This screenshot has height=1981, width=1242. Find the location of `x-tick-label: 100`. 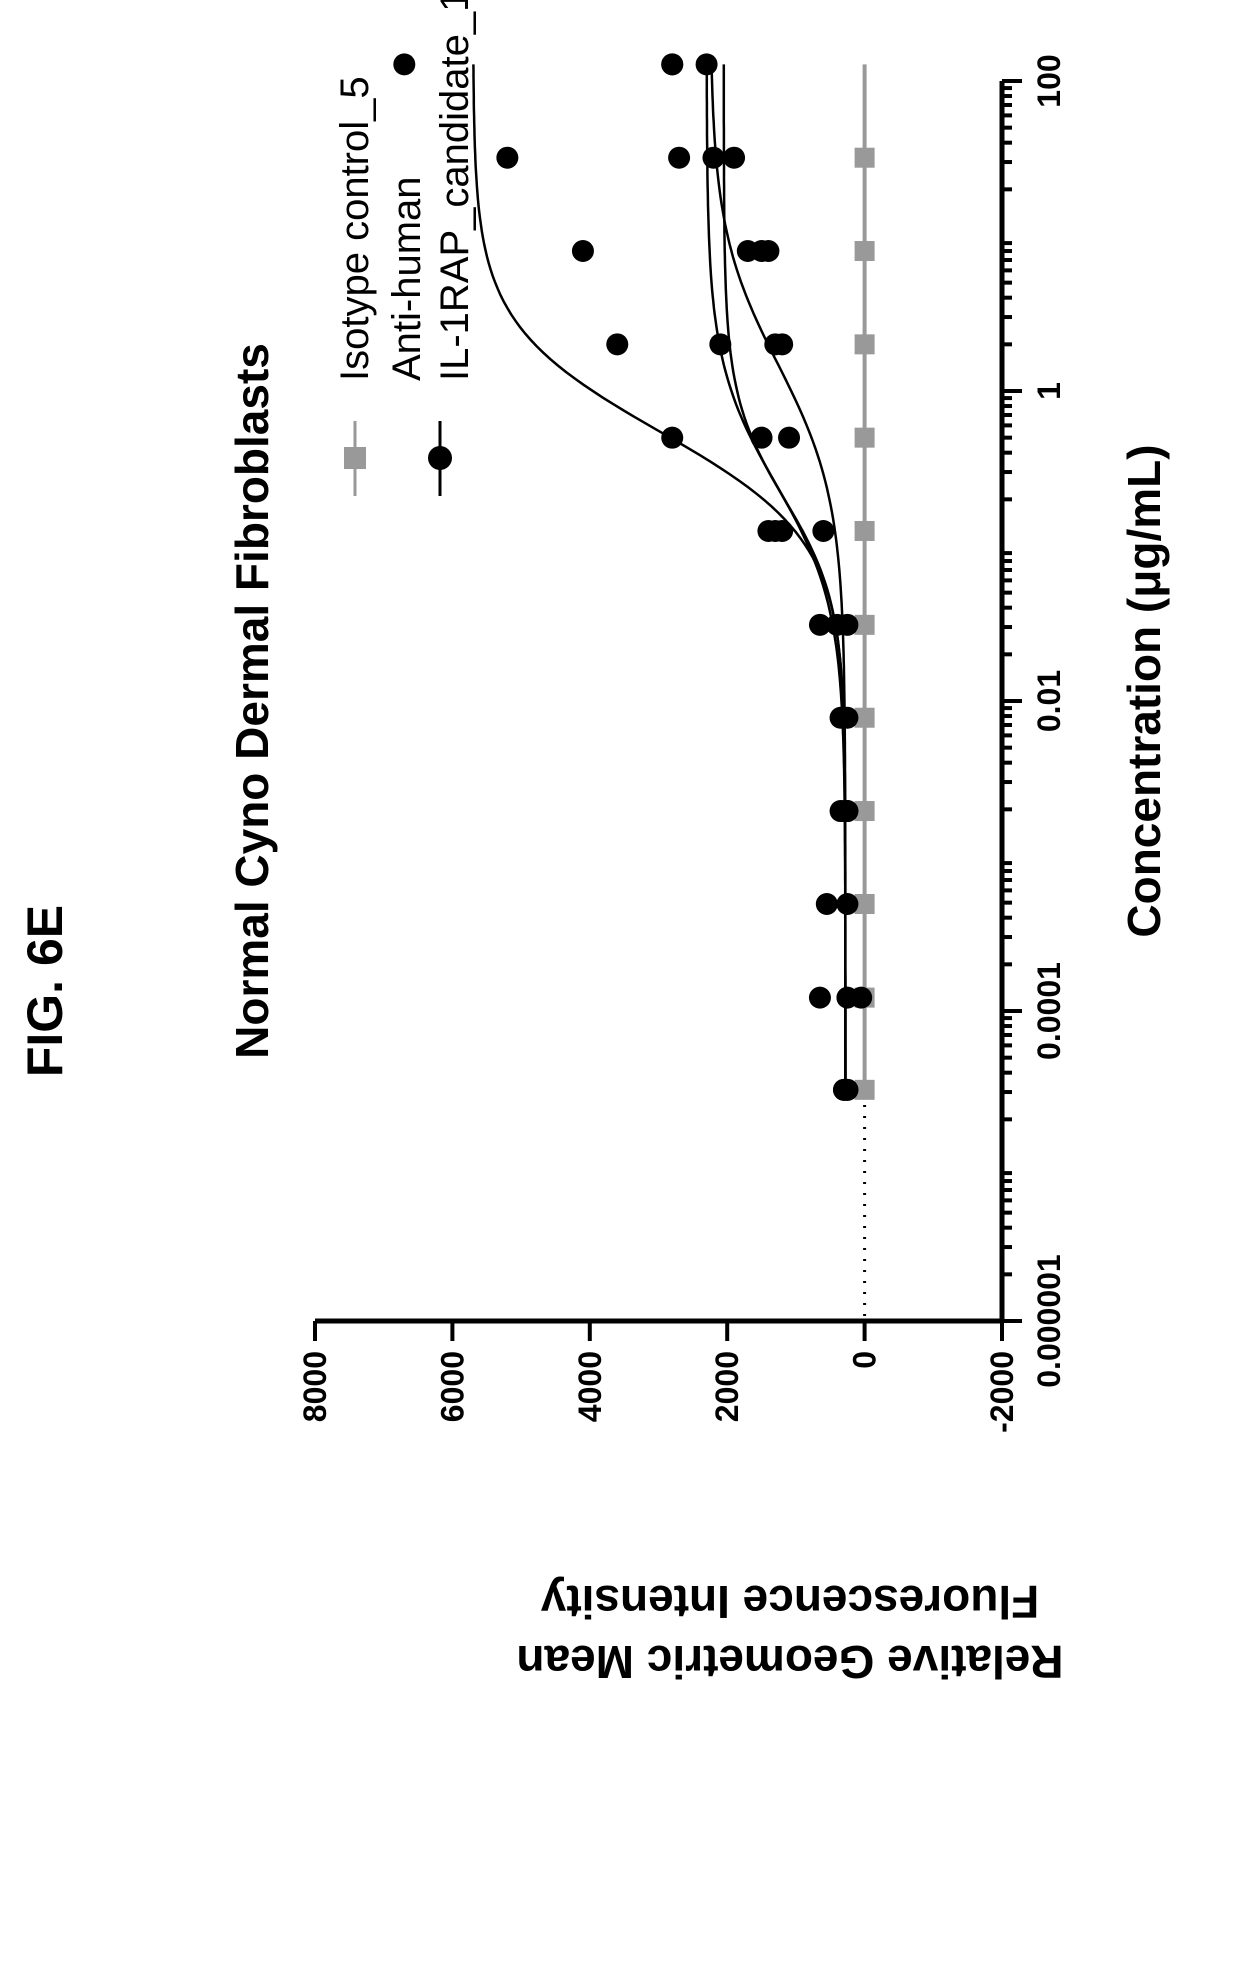

x-tick-label: 100 is located at coordinates (1049, 80).